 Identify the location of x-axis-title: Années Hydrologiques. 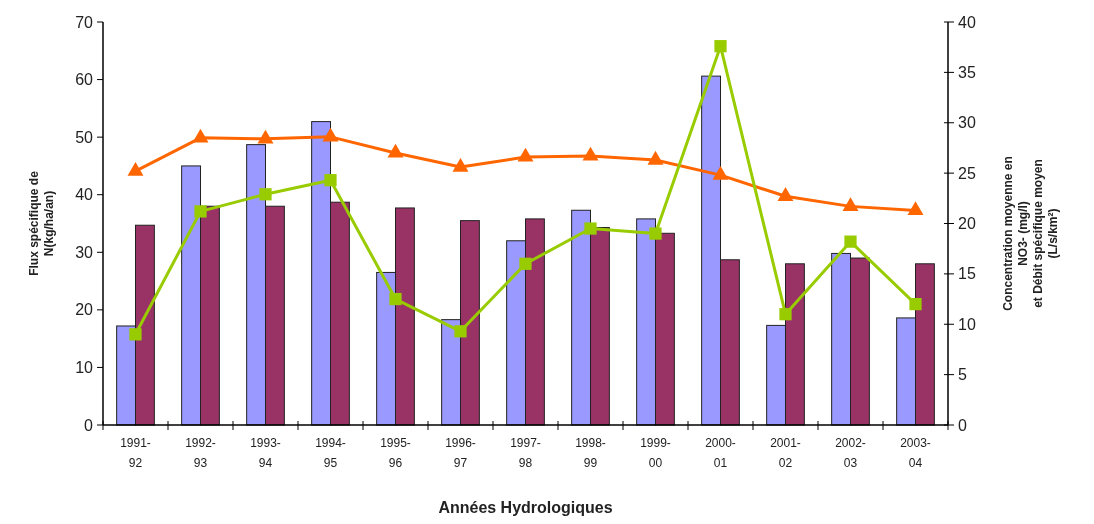
(525, 507).